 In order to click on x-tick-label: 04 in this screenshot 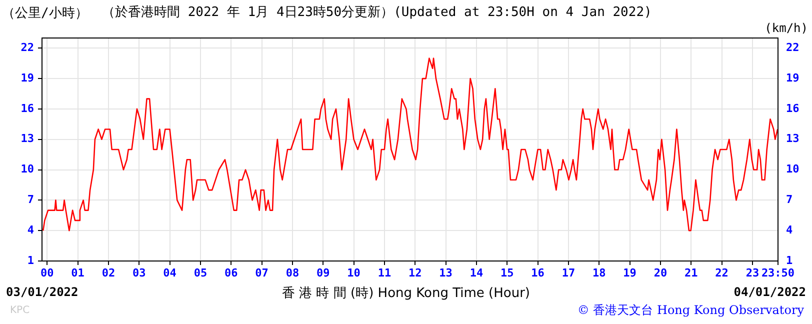, I will do `click(170, 273)`.